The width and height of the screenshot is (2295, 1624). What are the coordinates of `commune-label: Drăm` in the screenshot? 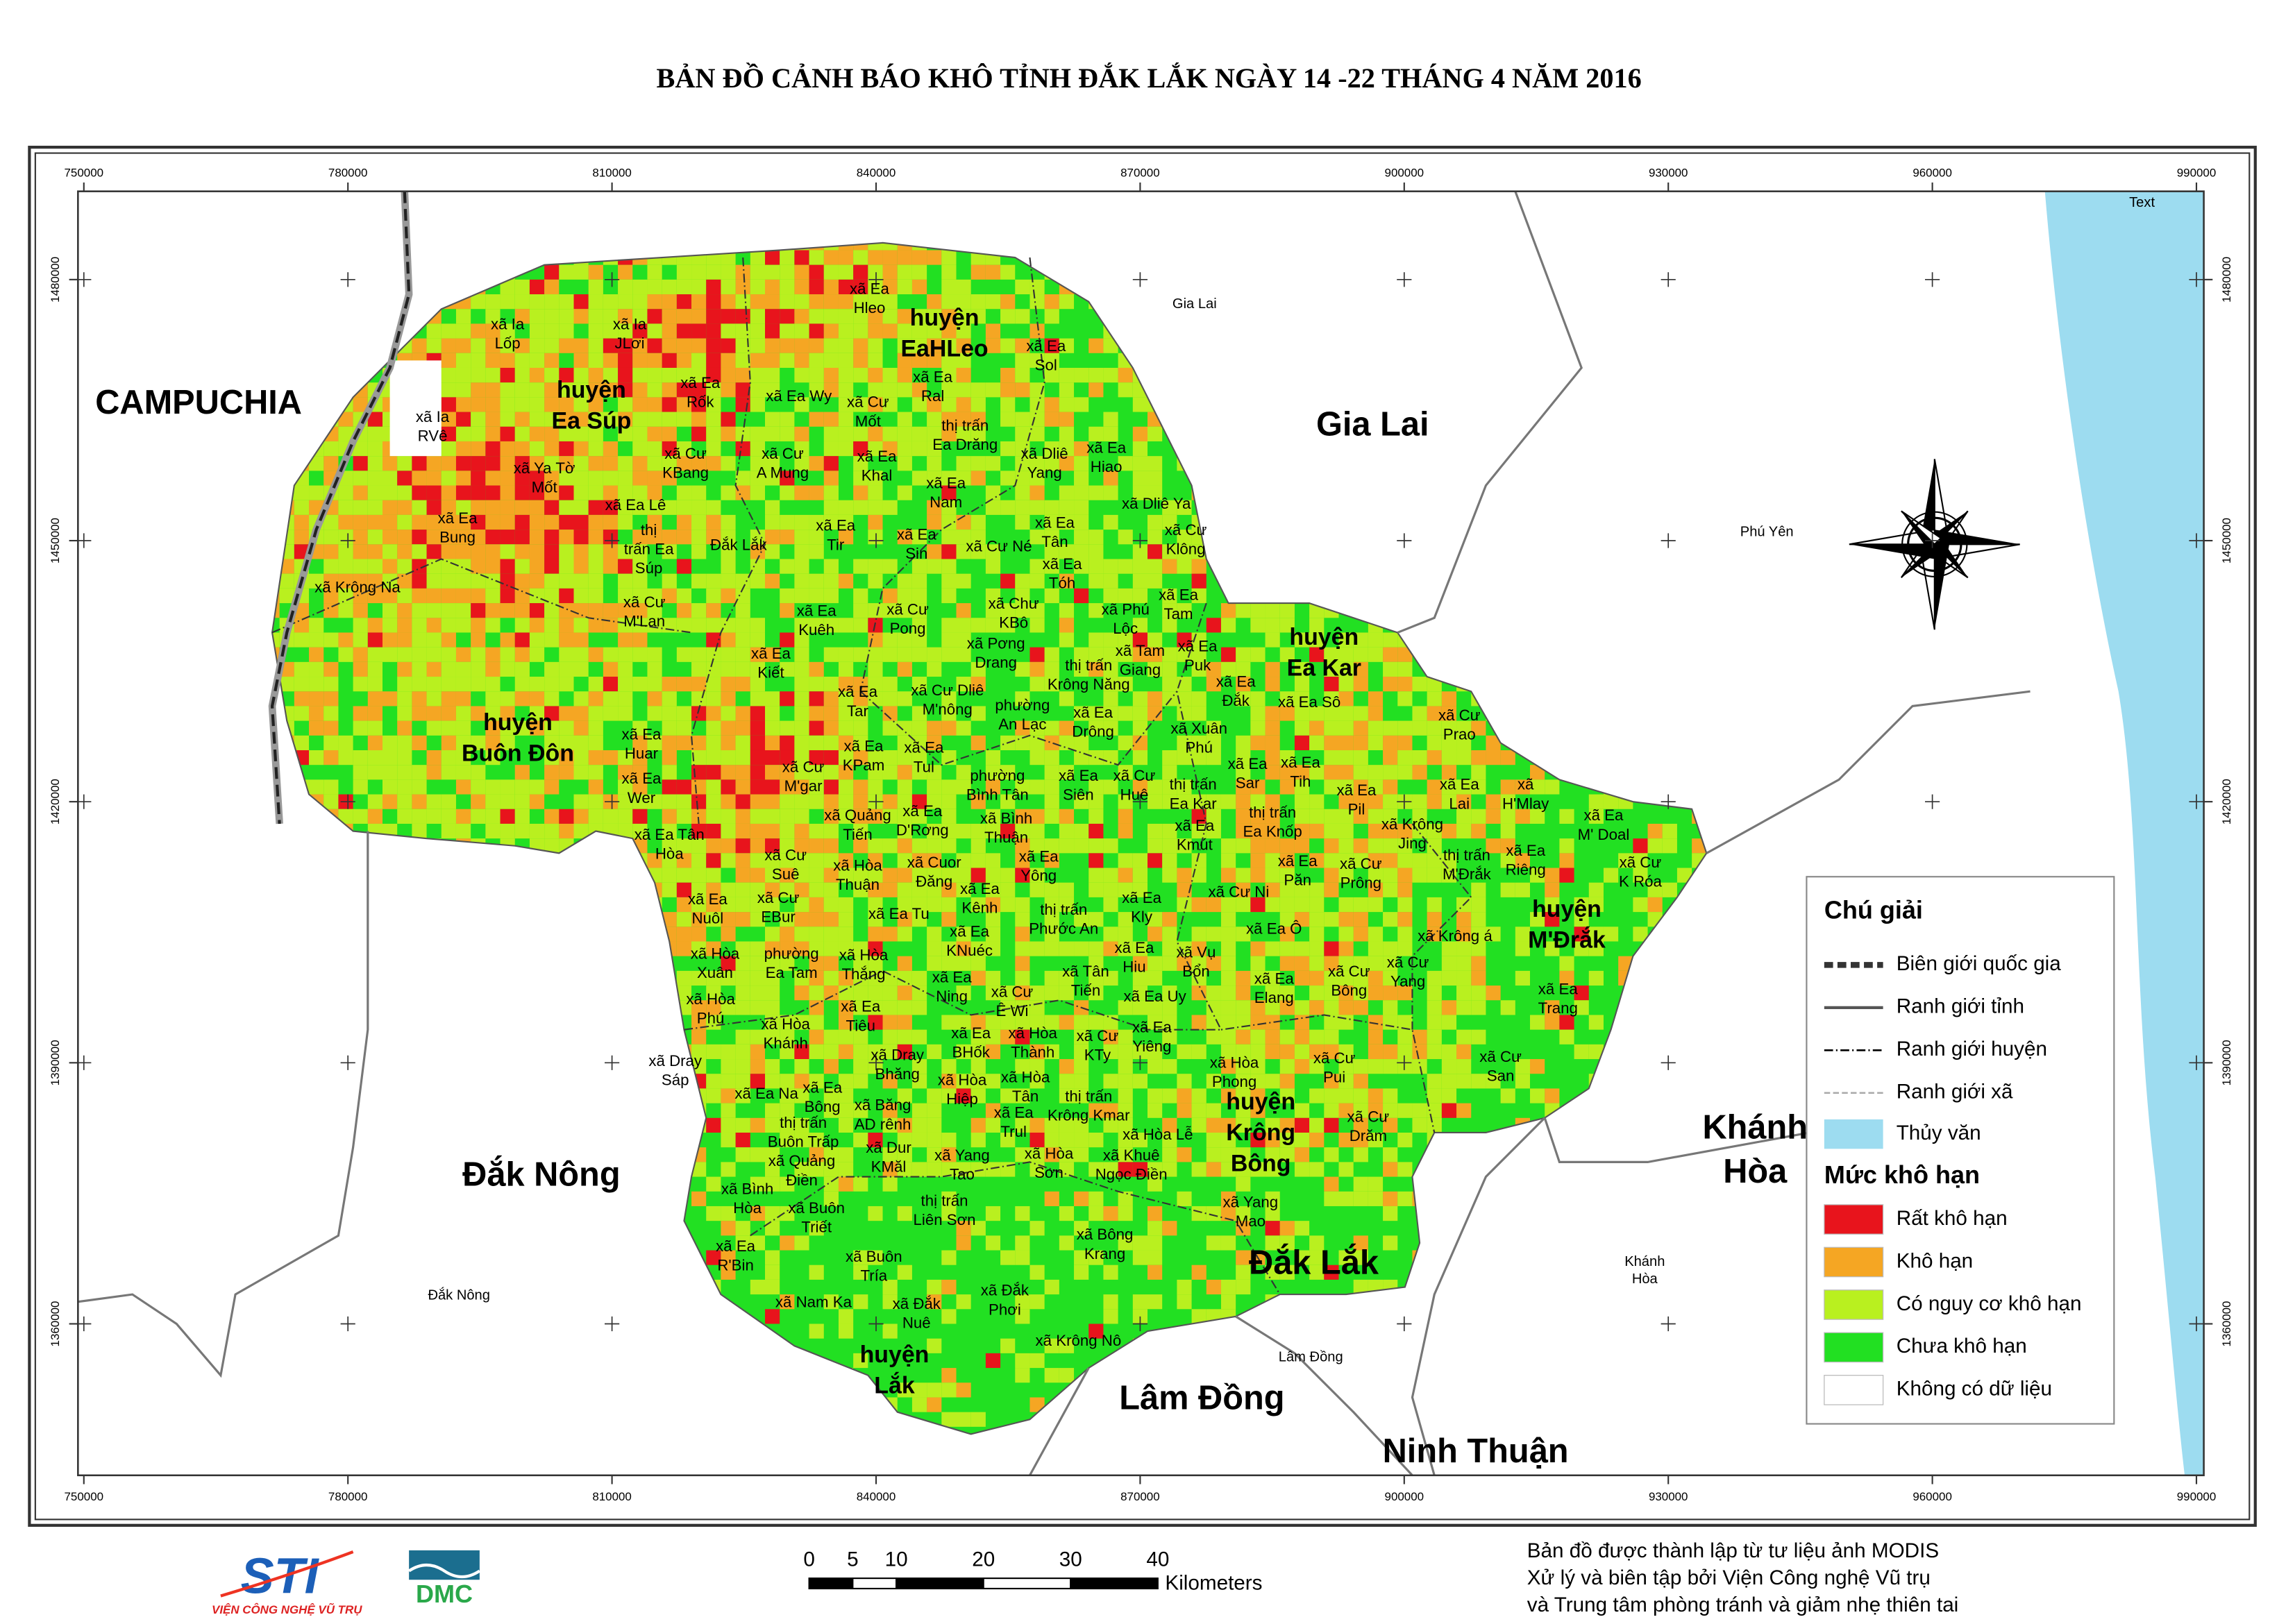 It's located at (1368, 1135).